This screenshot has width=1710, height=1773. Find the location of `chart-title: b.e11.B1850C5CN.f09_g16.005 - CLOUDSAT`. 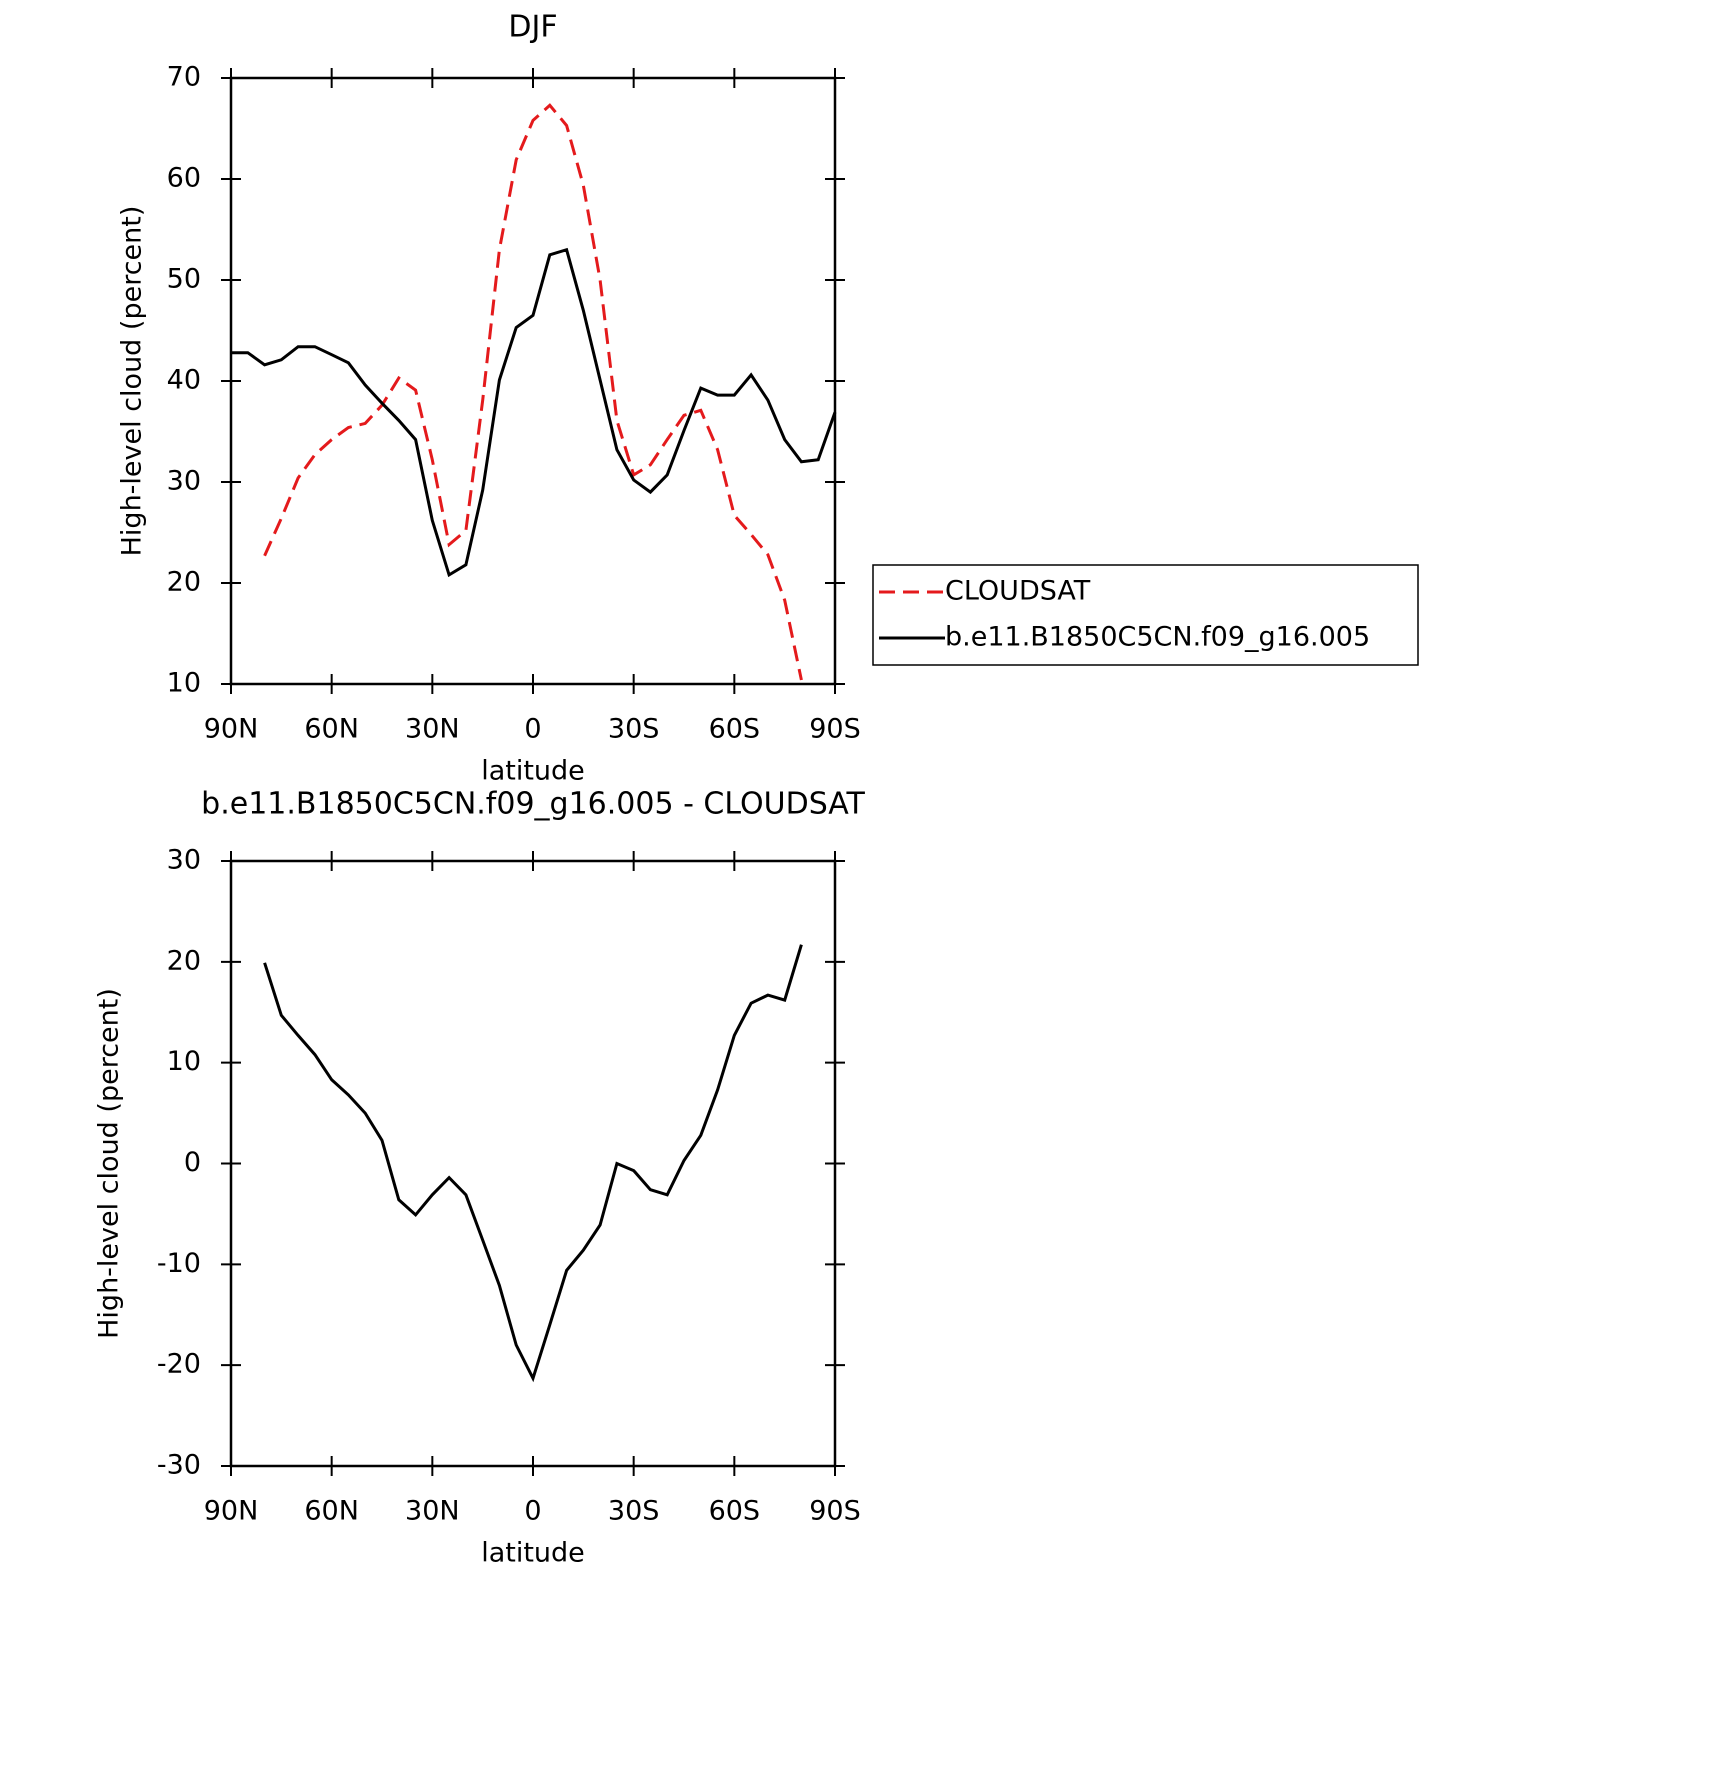

chart-title: b.e11.B1850C5CN.f09_g16.005 - CLOUDSAT is located at coordinates (533, 804).